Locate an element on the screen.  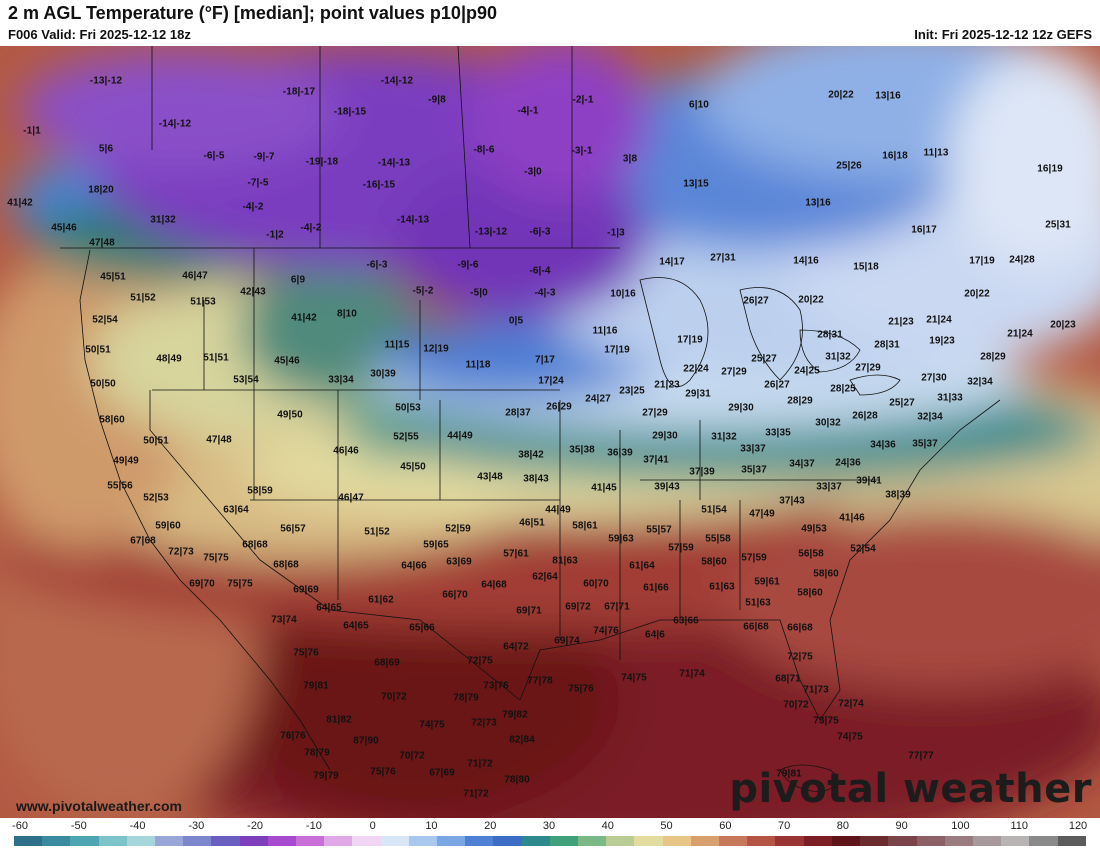
colorbar-tick: -40 is located at coordinates (137, 826).